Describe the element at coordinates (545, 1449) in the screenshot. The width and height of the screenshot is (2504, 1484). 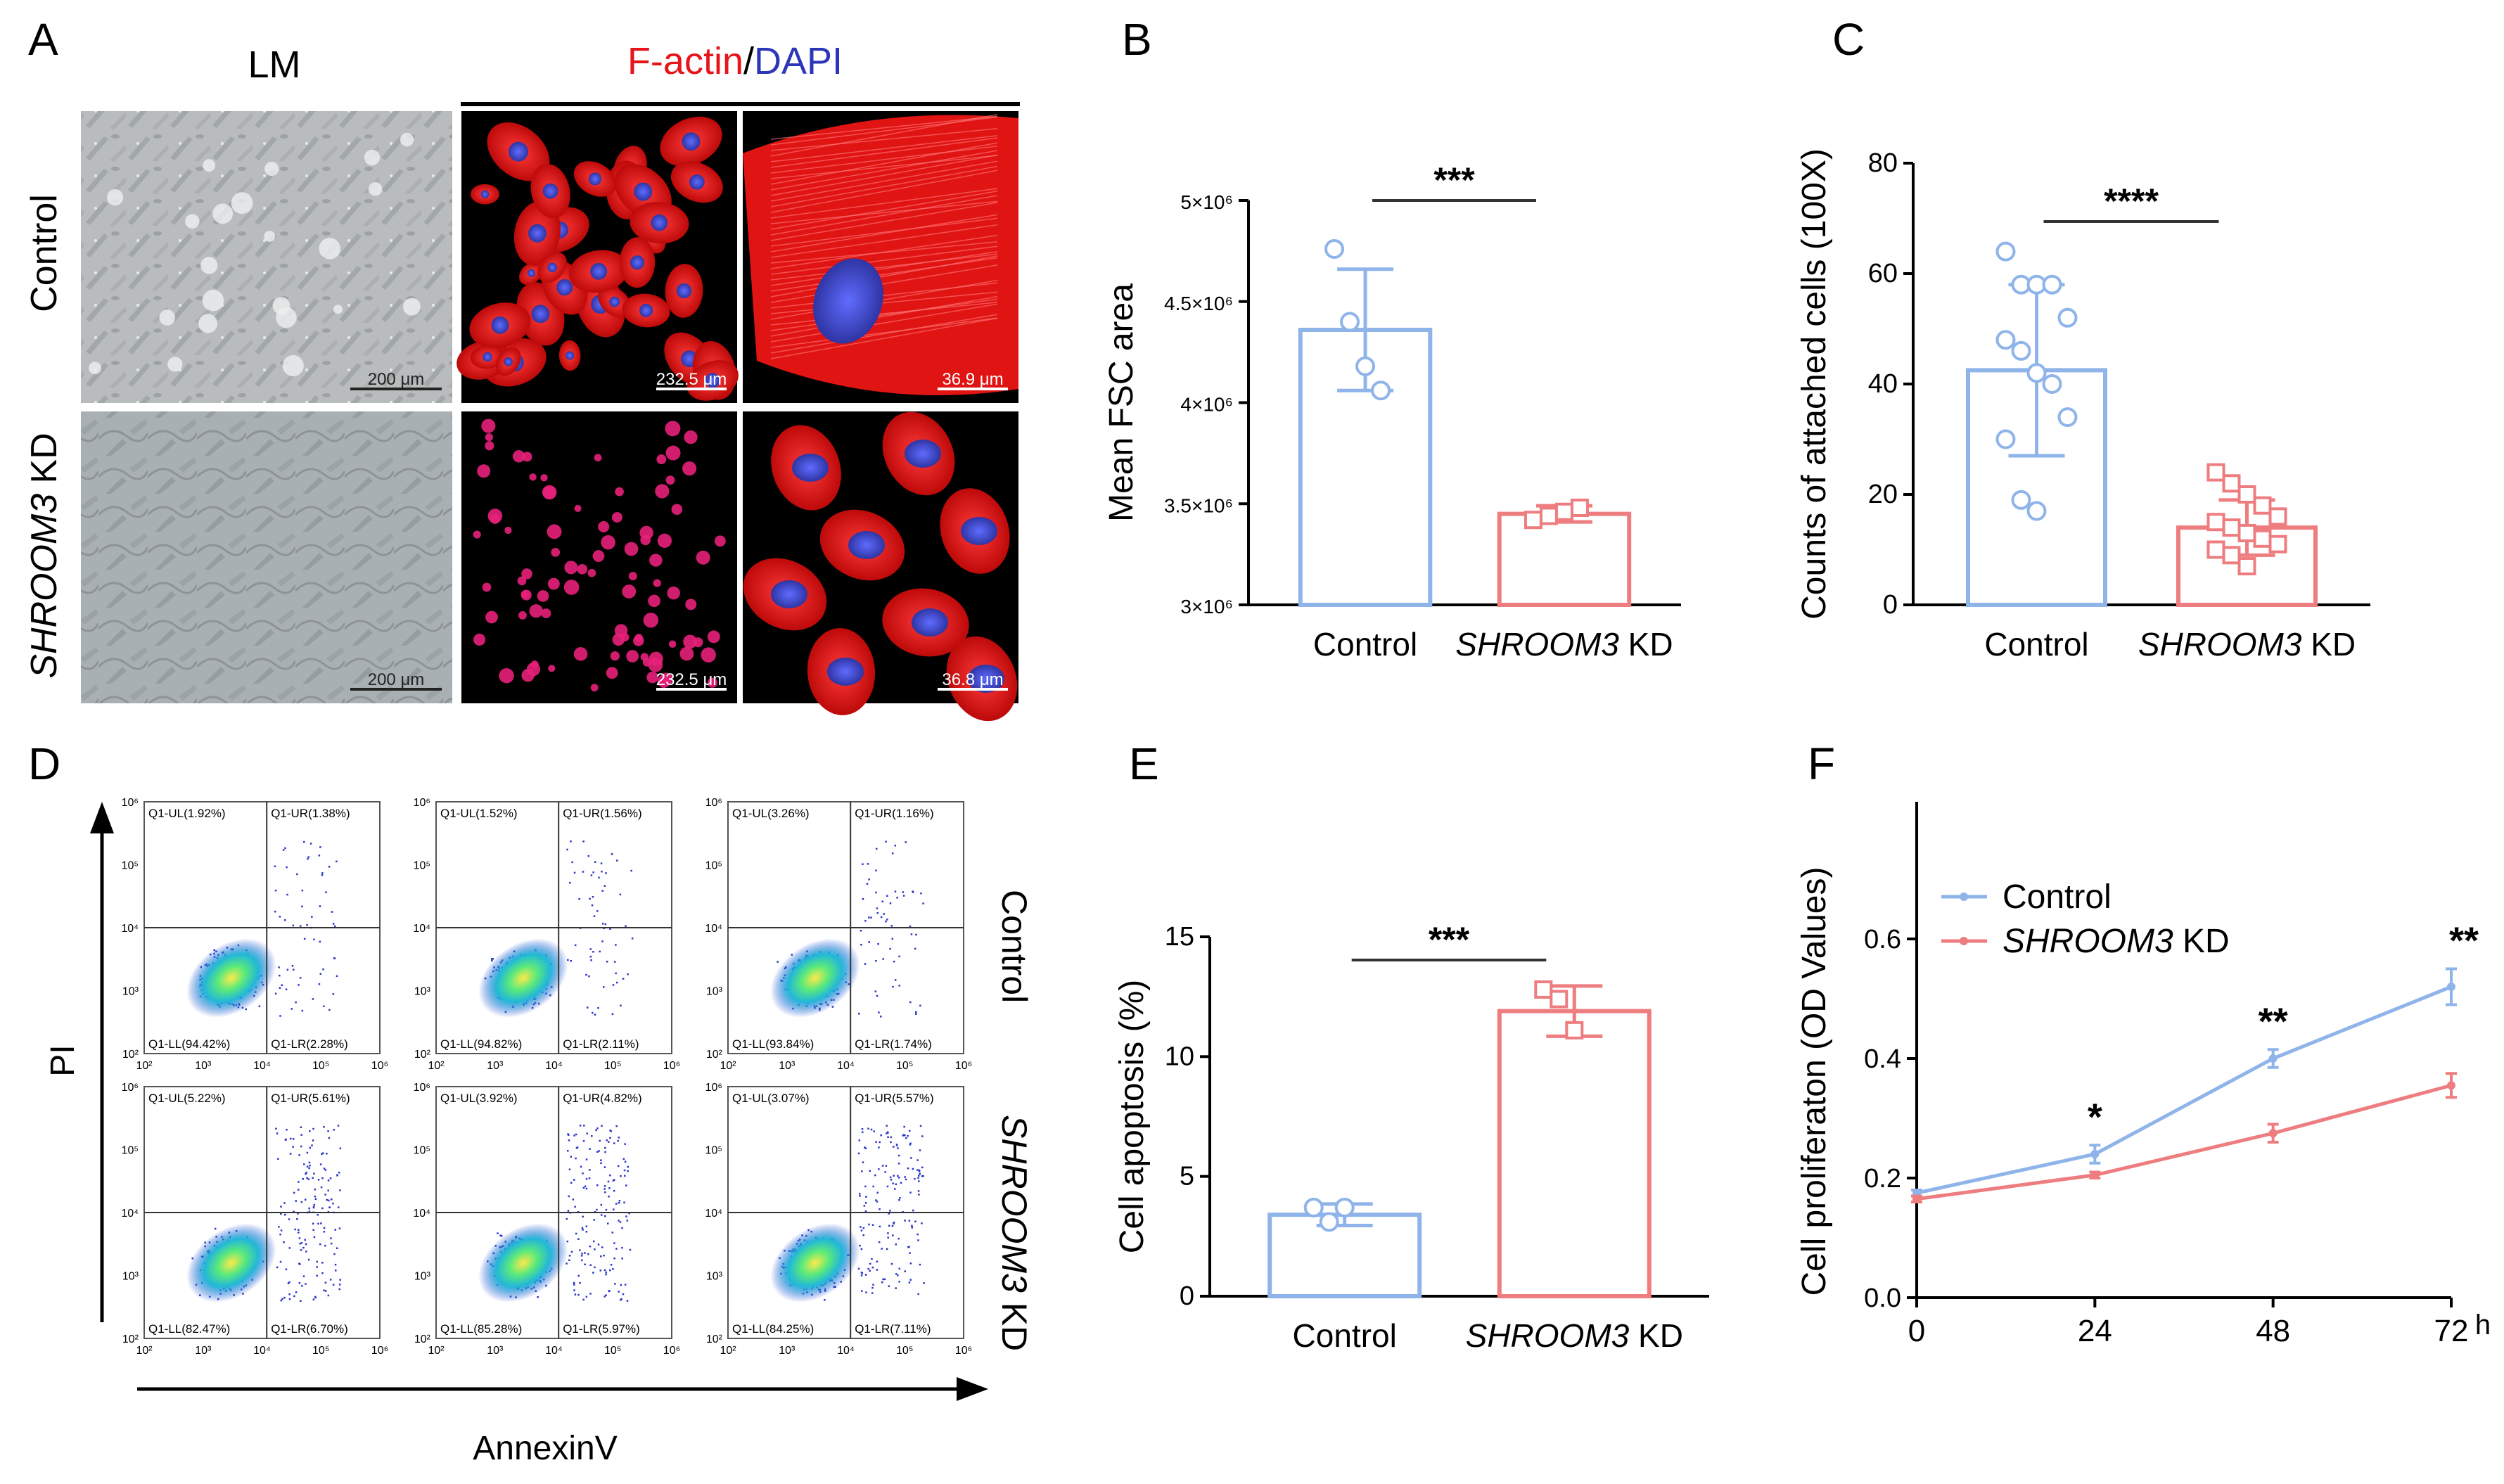
I see `annexin-axis-label: AnnexinV` at that location.